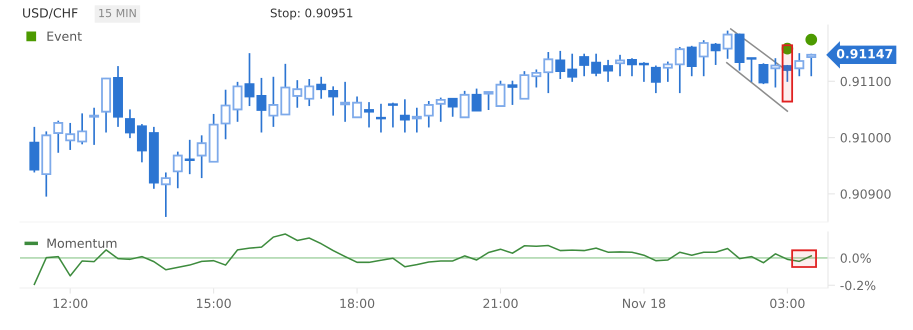 This screenshot has height=330, width=913. I want to click on y-tick-label: 0.0%, so click(855, 258).